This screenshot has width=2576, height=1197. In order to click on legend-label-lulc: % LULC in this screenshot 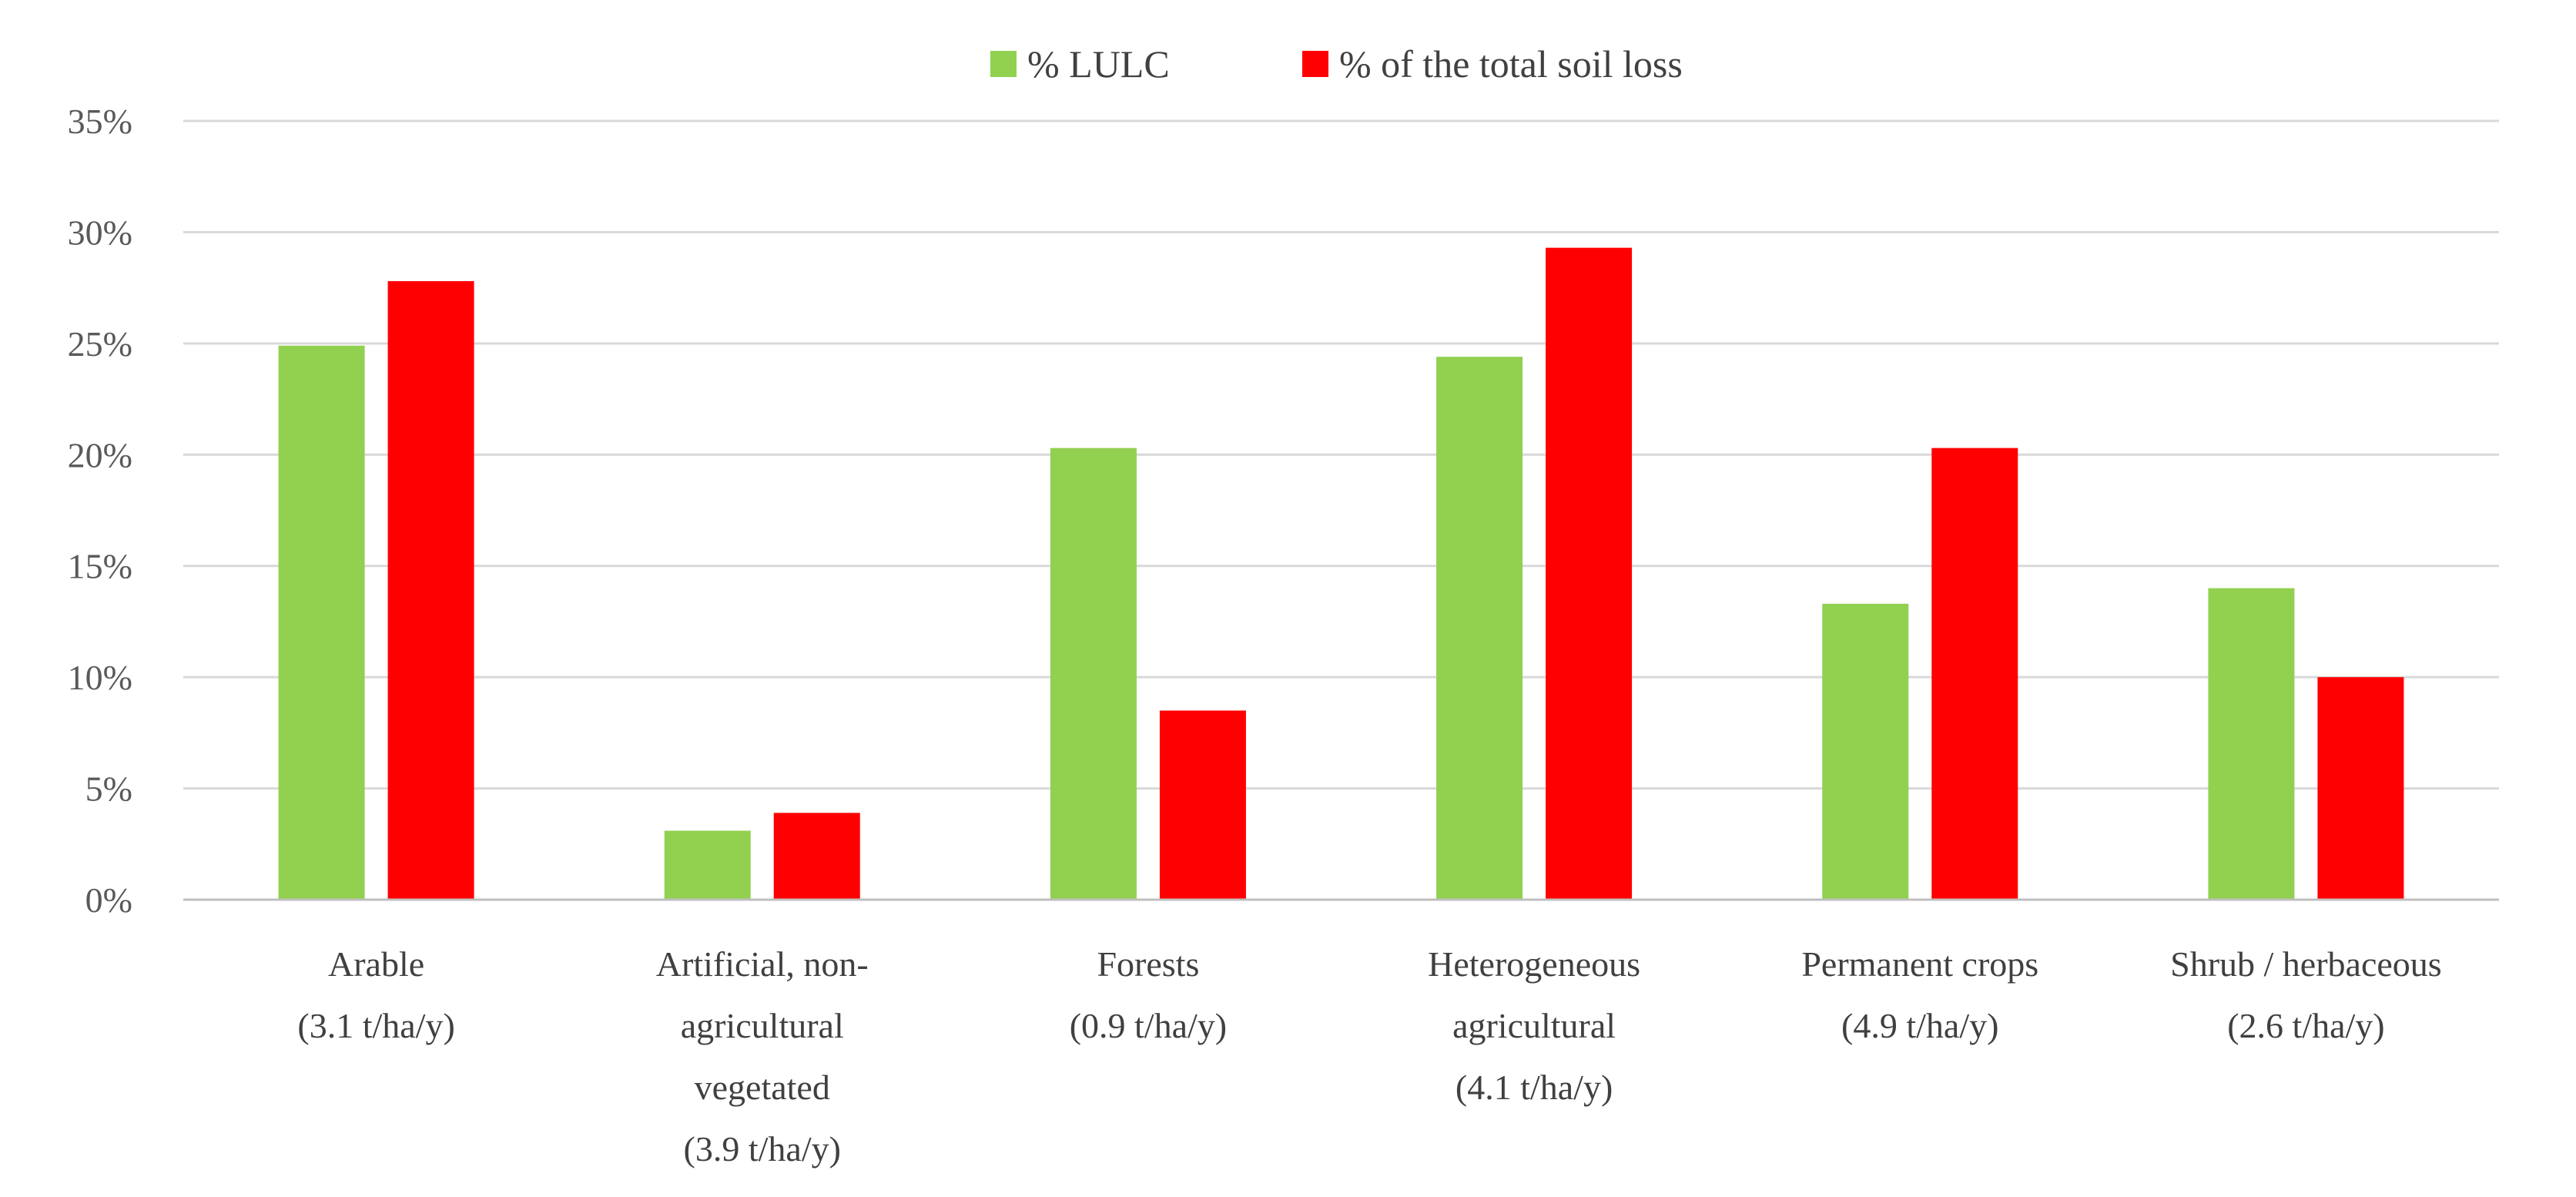, I will do `click(1098, 64)`.